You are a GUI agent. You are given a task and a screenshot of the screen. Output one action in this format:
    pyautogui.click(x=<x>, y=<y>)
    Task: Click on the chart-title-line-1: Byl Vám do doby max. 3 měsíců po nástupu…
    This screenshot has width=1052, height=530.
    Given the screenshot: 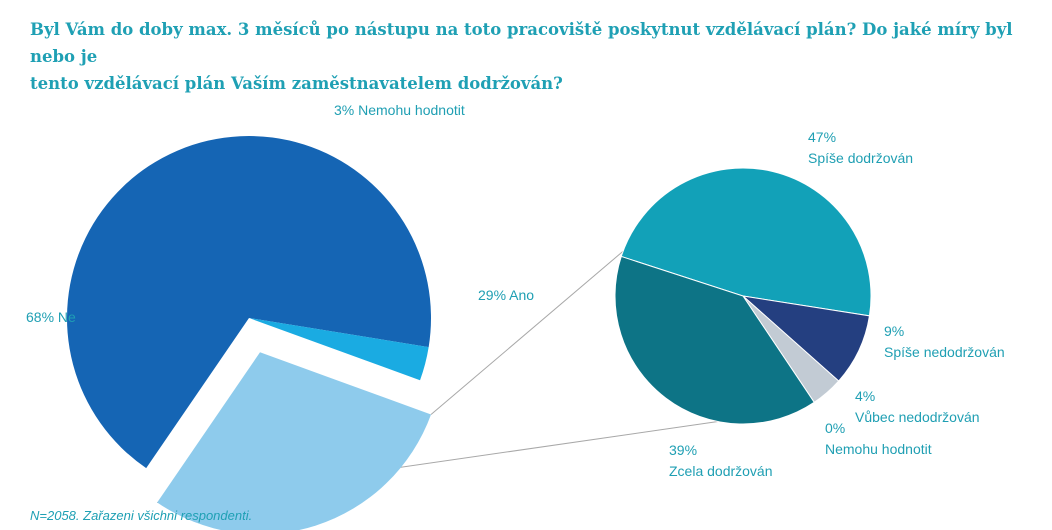 What is the action you would take?
    pyautogui.click(x=521, y=43)
    